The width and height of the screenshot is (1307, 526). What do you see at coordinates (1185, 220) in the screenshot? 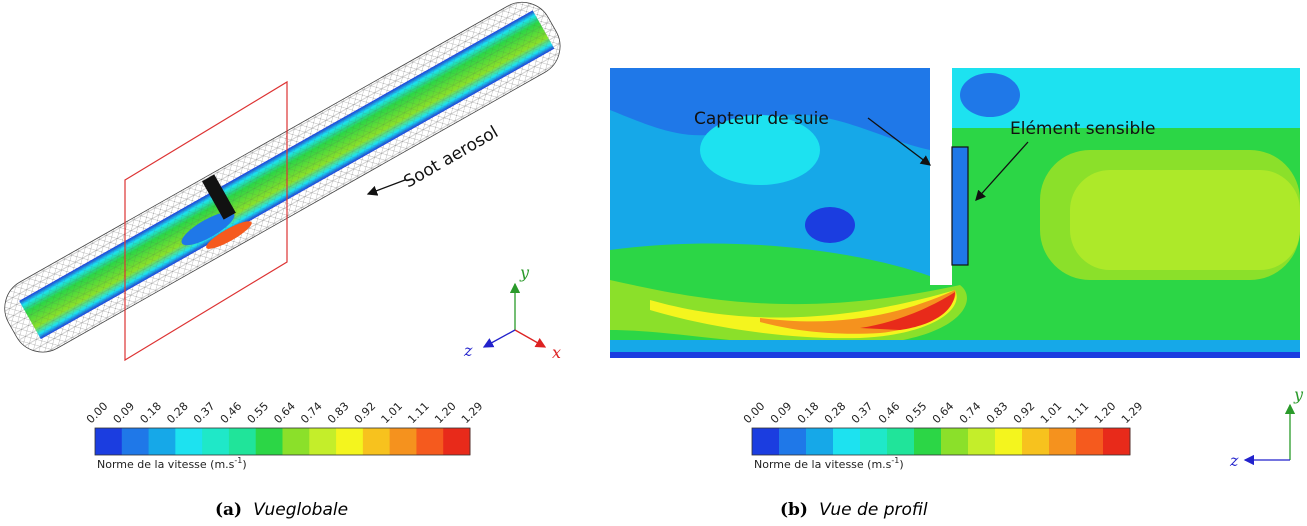
I see `field-downstream-core` at bounding box center [1185, 220].